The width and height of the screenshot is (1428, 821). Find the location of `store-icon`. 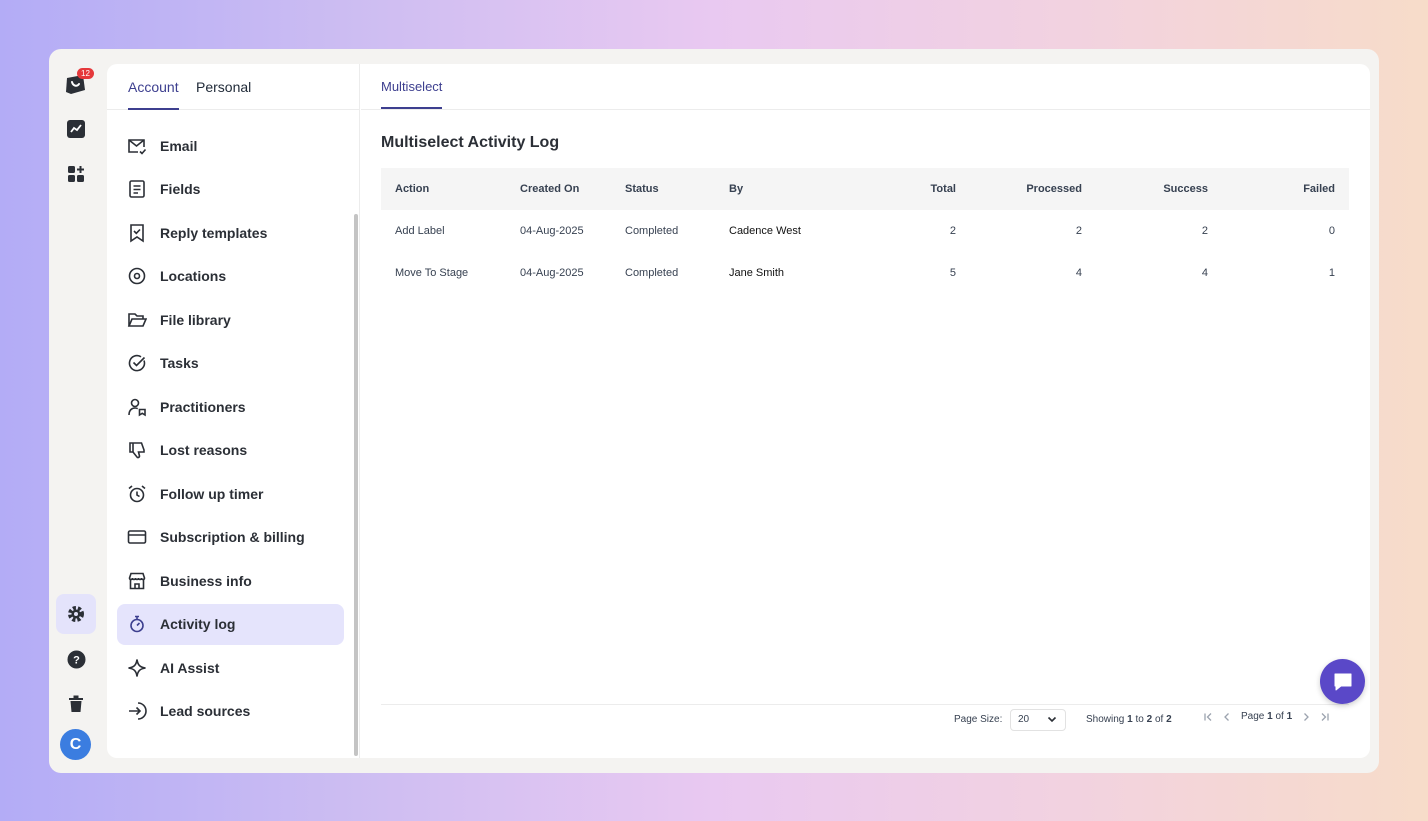

store-icon is located at coordinates (137, 581).